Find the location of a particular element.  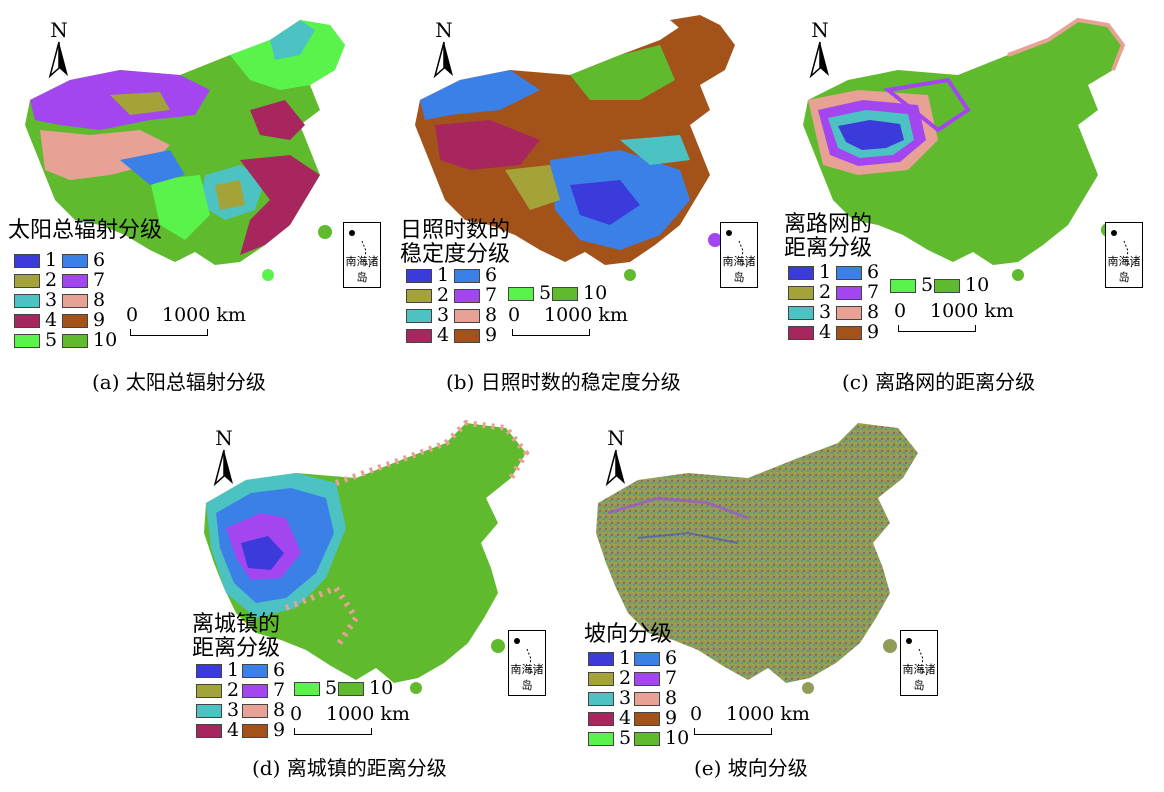

caption-c: (c) 离路网的距离分级 is located at coordinates (939, 382).